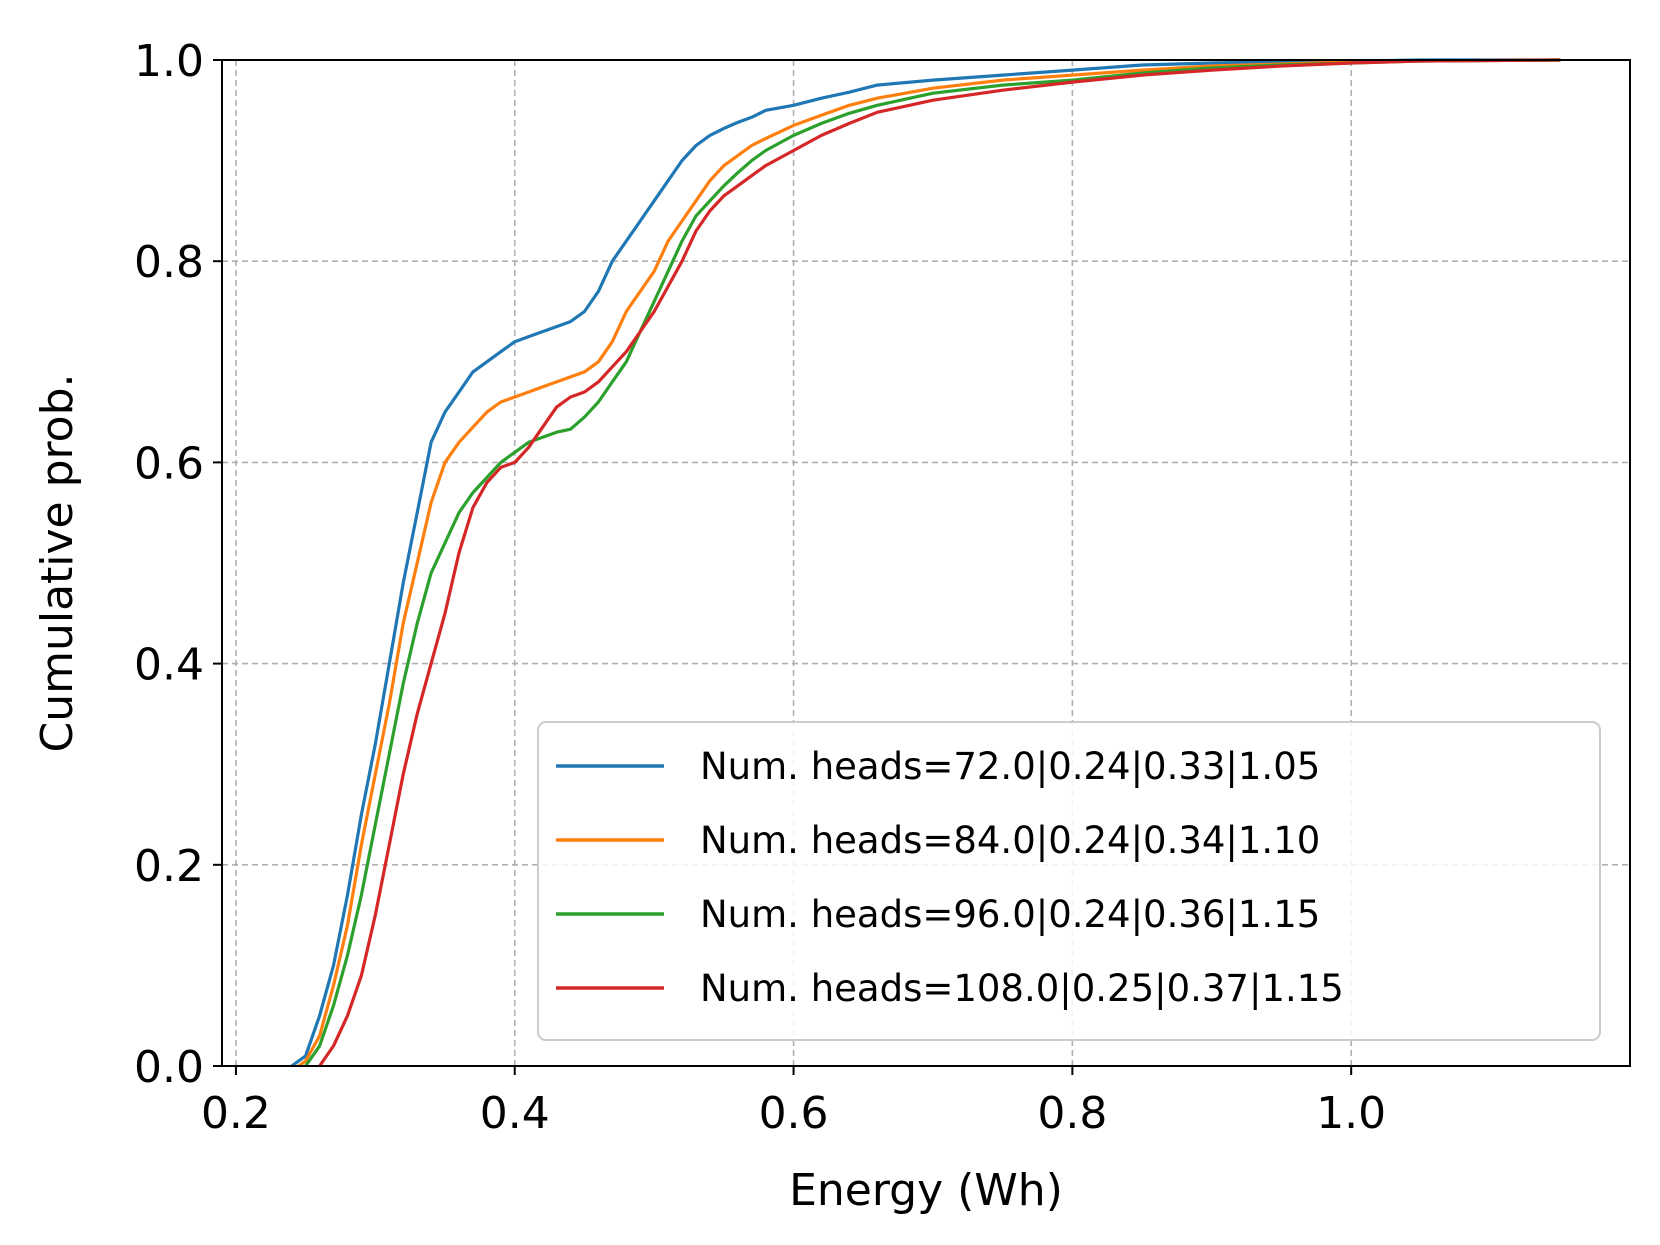 This screenshot has width=1660, height=1245. What do you see at coordinates (57, 562) in the screenshot?
I see `y-axis-title: Cumulative prob.` at bounding box center [57, 562].